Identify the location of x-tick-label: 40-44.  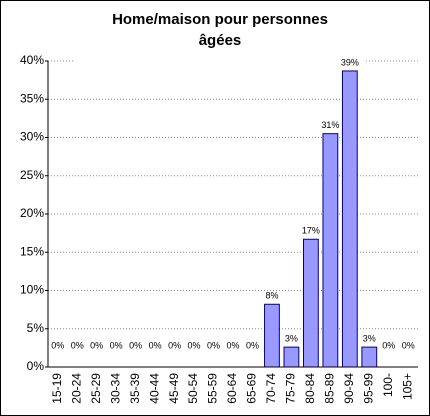
(154, 388).